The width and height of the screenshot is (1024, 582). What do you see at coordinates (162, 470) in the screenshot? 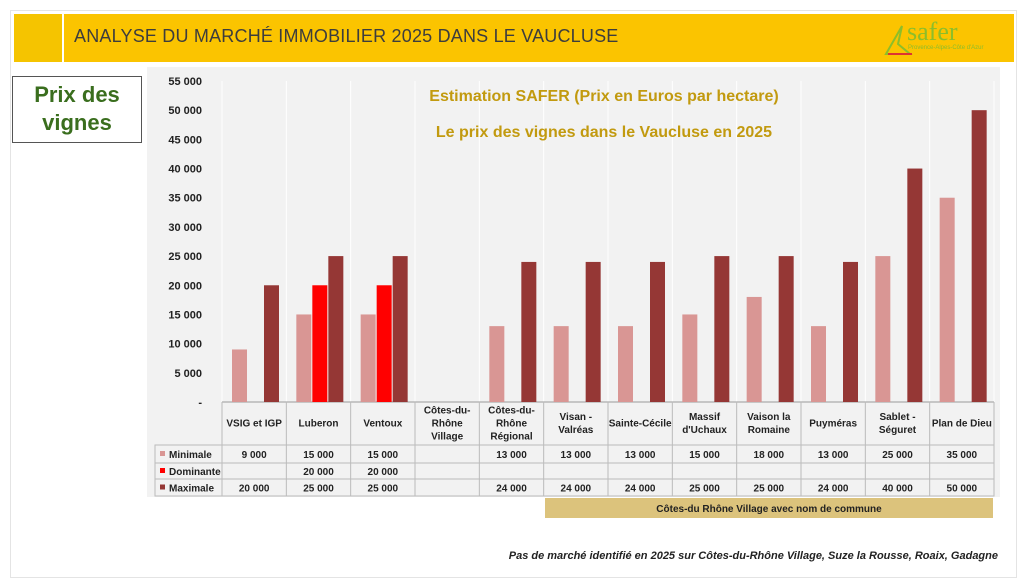
I see `legend-key-dominante` at bounding box center [162, 470].